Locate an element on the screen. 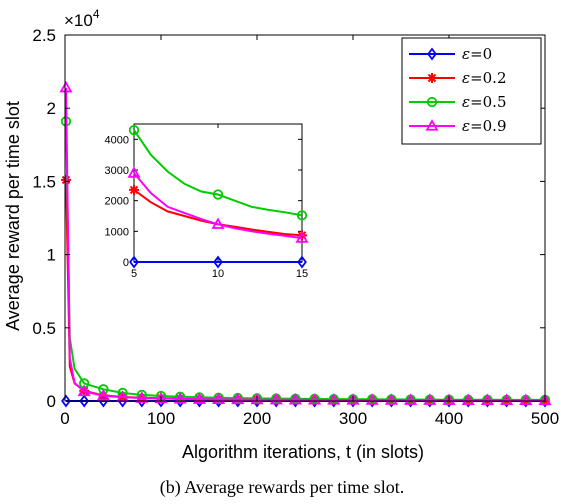  x-tick-label-0: 0 is located at coordinates (64, 418).